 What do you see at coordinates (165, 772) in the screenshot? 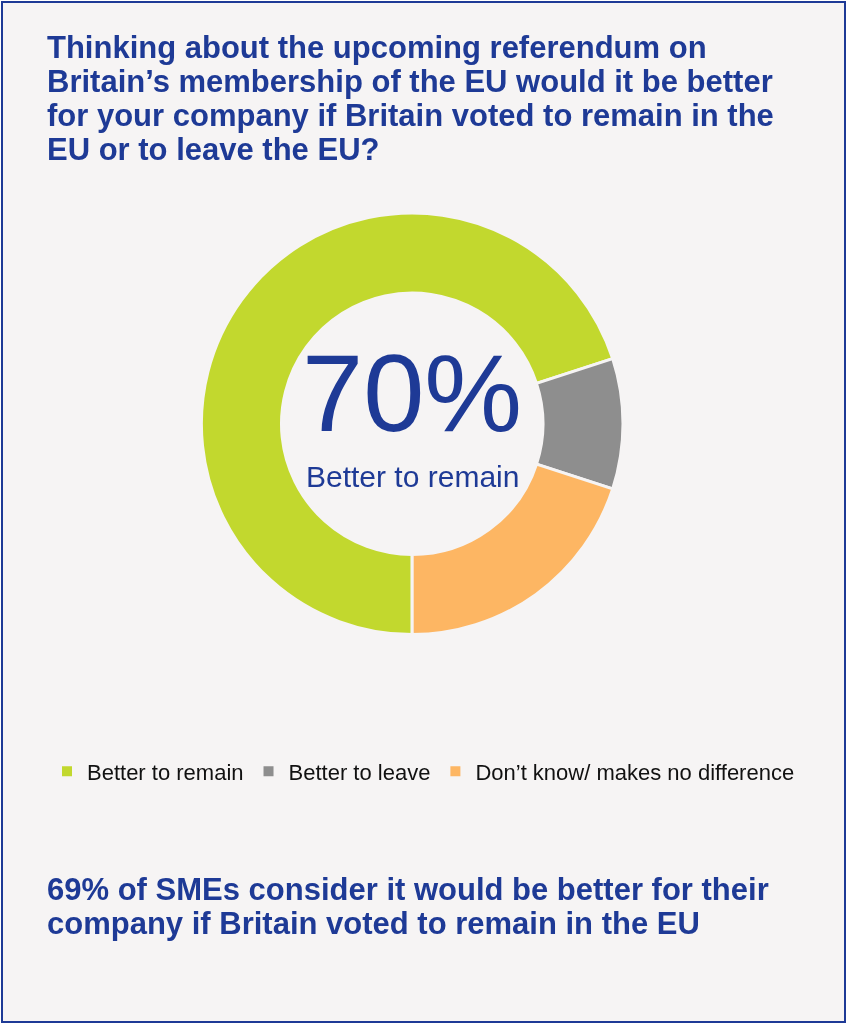
I see `legend-label: Better to remain` at bounding box center [165, 772].